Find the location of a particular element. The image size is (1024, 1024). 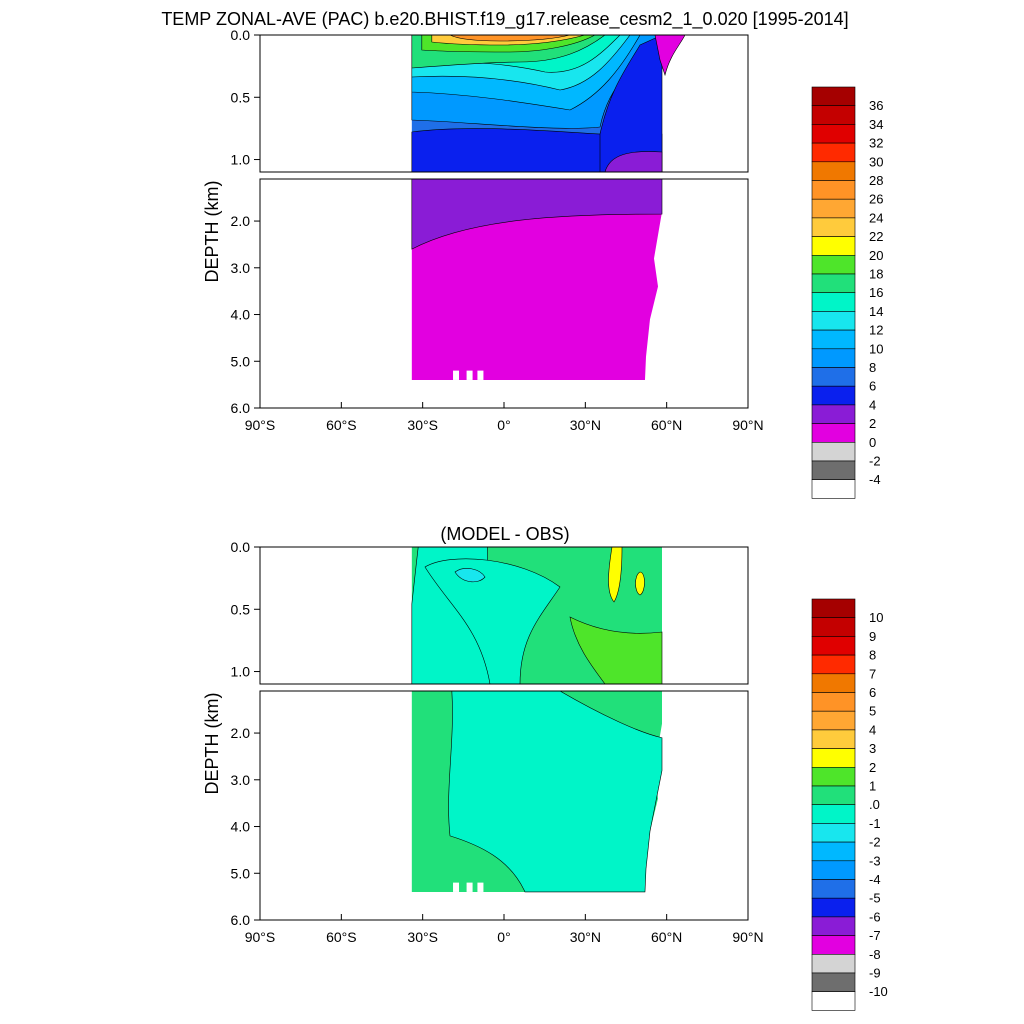

contour-fill is located at coordinates (548, 207).